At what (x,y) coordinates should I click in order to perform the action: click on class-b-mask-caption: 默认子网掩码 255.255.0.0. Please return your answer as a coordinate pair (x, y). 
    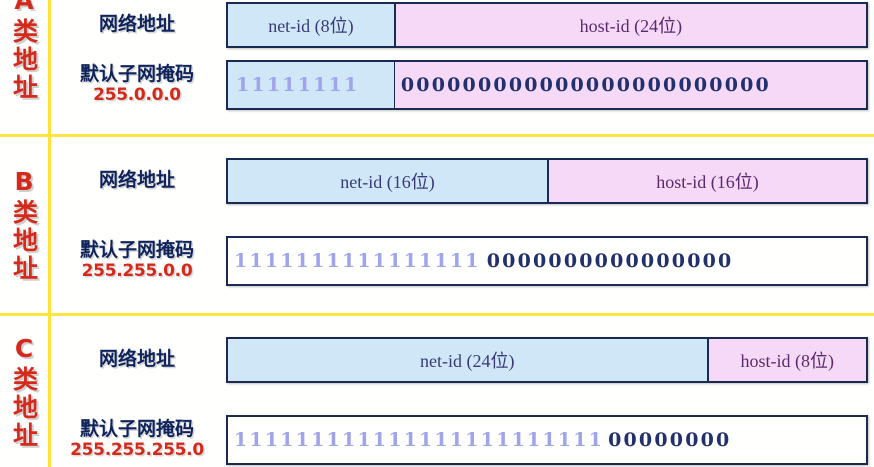
    Looking at the image, I should click on (137, 260).